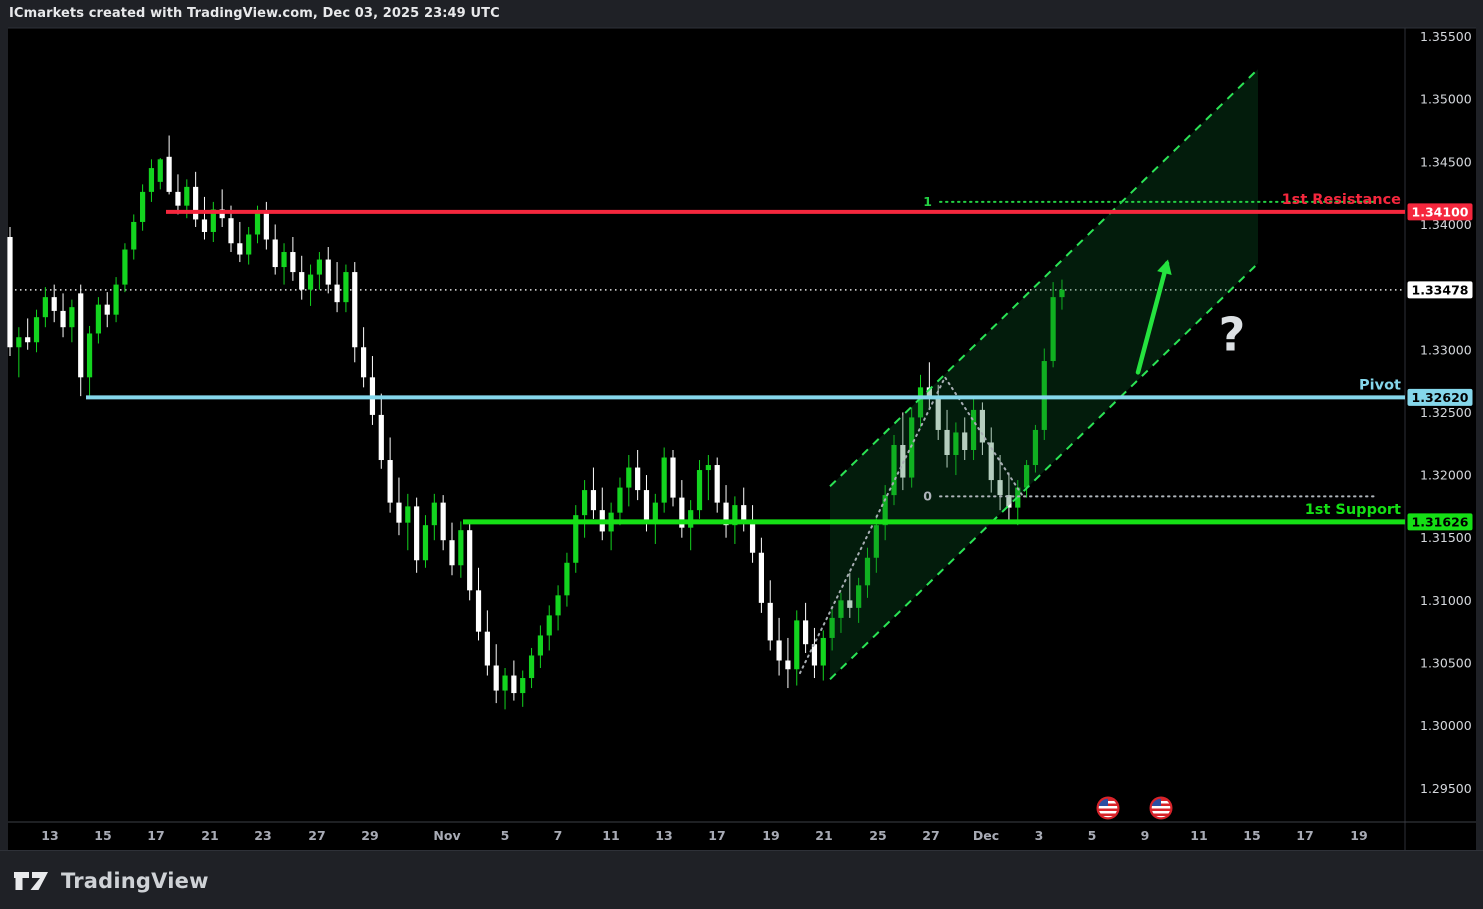 The image size is (1483, 909). What do you see at coordinates (1446, 788) in the screenshot?
I see `price-axis-tick-label: 1.29500` at bounding box center [1446, 788].